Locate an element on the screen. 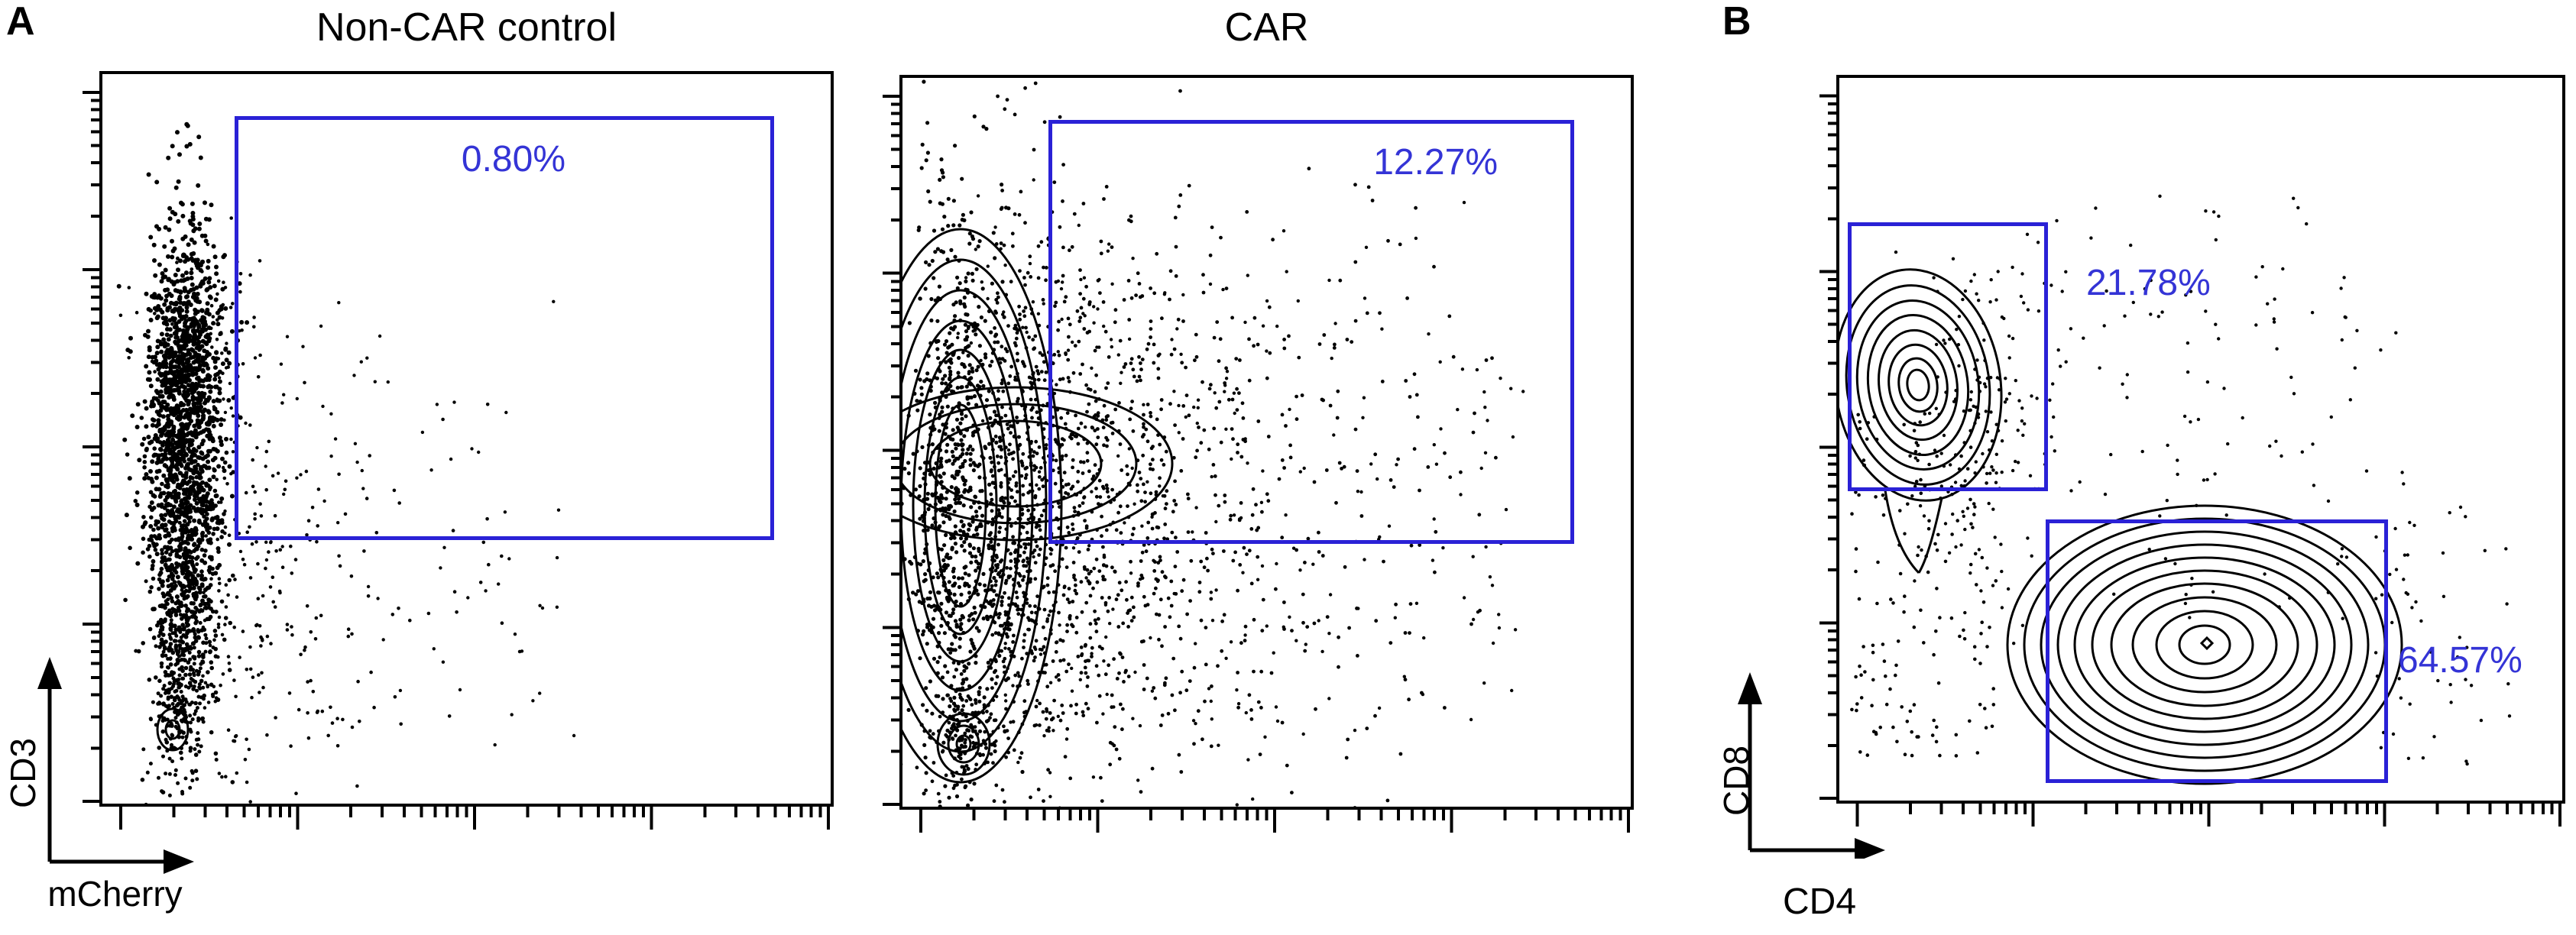 The image size is (2576, 935). gate-percentage-cd4: 64.57% is located at coordinates (2460, 660).